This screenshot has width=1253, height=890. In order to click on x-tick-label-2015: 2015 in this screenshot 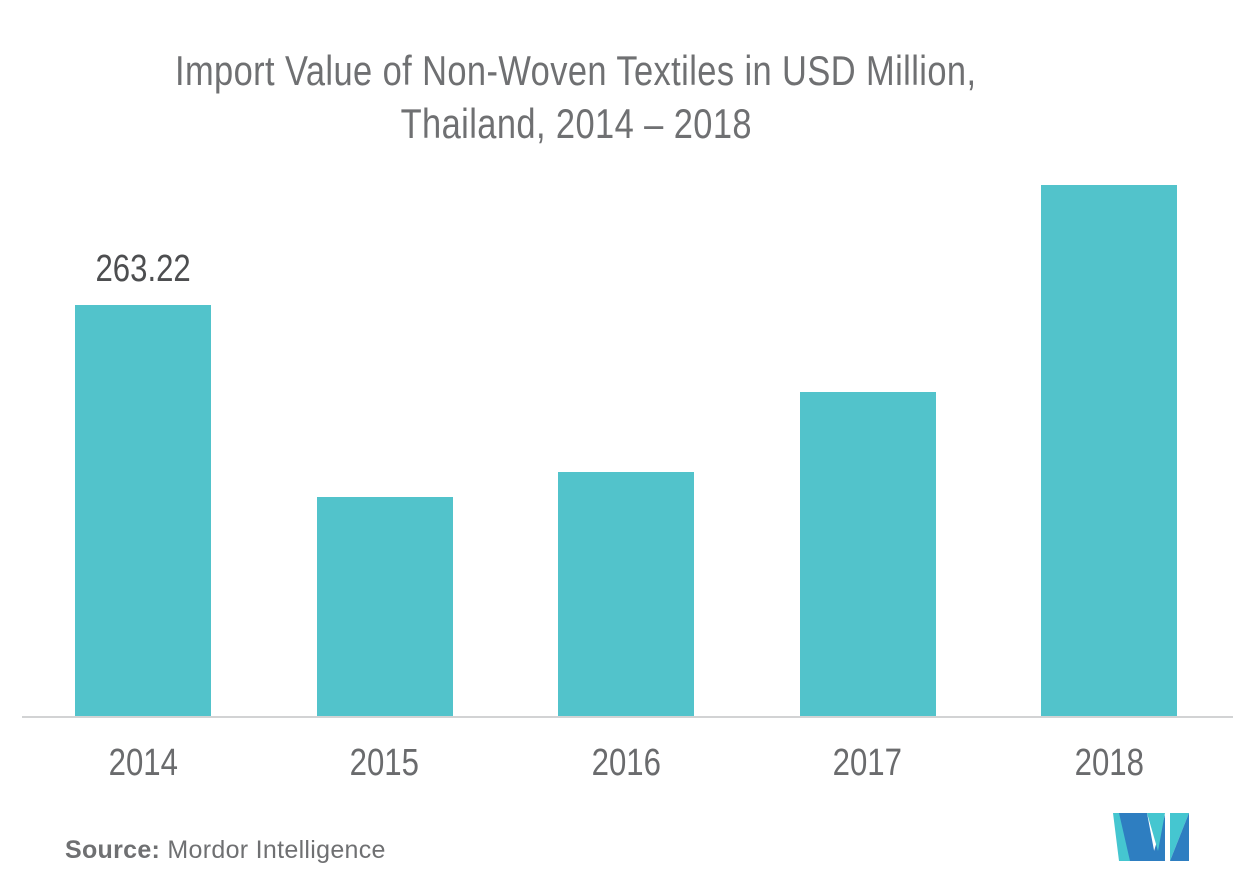, I will do `click(384, 763)`.